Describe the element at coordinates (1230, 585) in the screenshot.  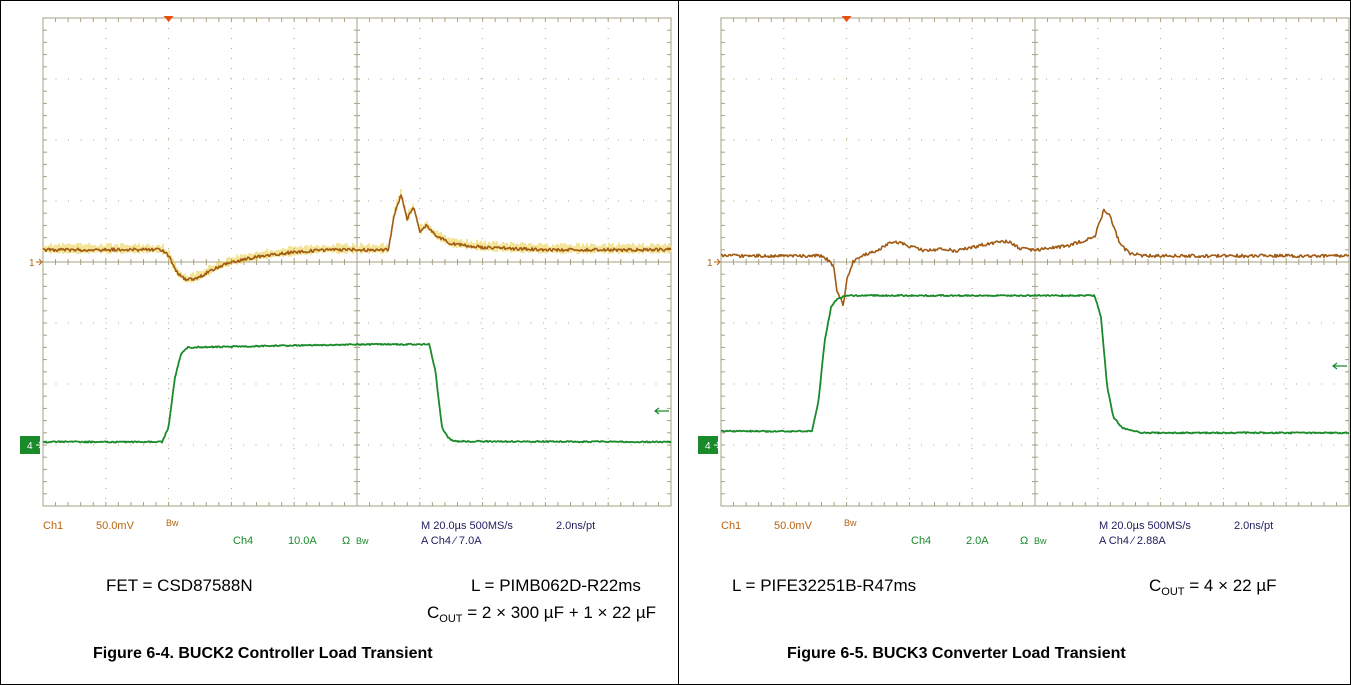
I see `cout-value: = 4 × 22 µF` at that location.